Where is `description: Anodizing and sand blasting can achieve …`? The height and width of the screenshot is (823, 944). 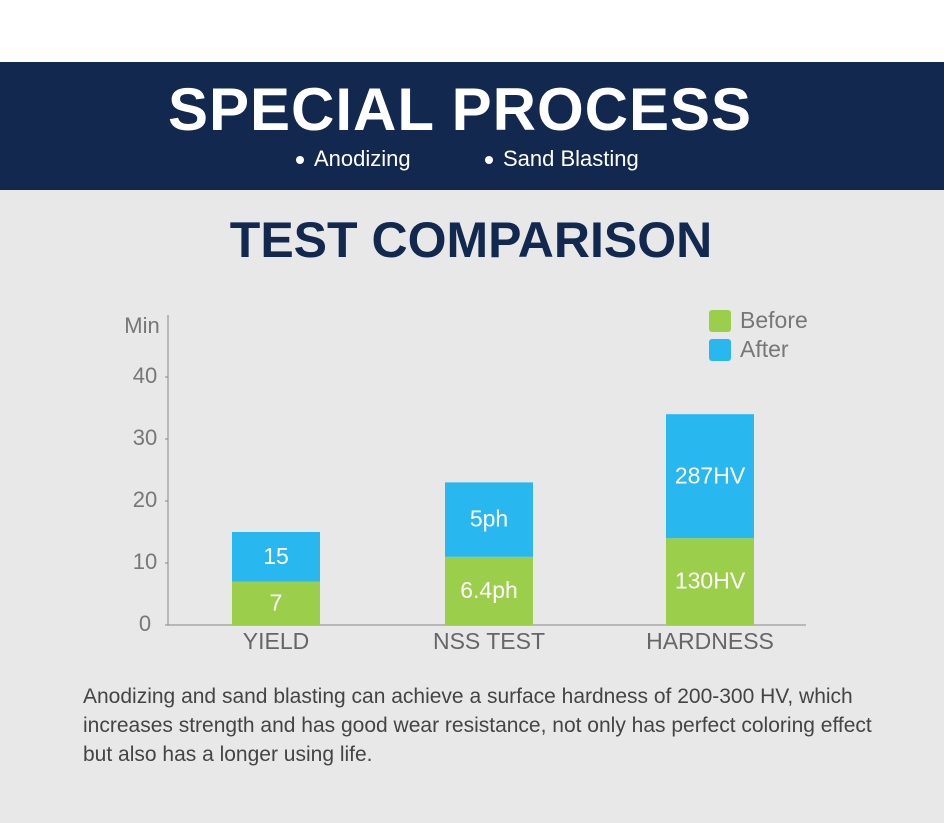
description: Anodizing and sand blasting can achieve … is located at coordinates (477, 725).